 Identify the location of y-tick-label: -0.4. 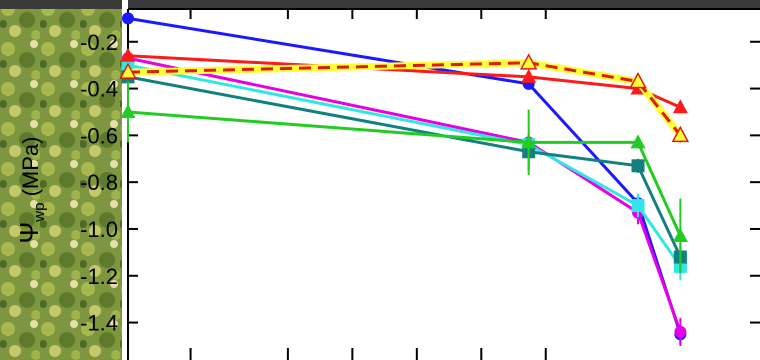
(99, 89).